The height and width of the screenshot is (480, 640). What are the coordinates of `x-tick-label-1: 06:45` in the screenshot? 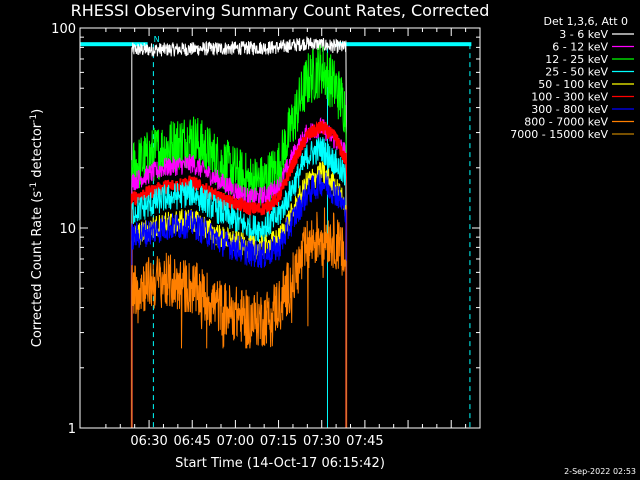 It's located at (191, 441).